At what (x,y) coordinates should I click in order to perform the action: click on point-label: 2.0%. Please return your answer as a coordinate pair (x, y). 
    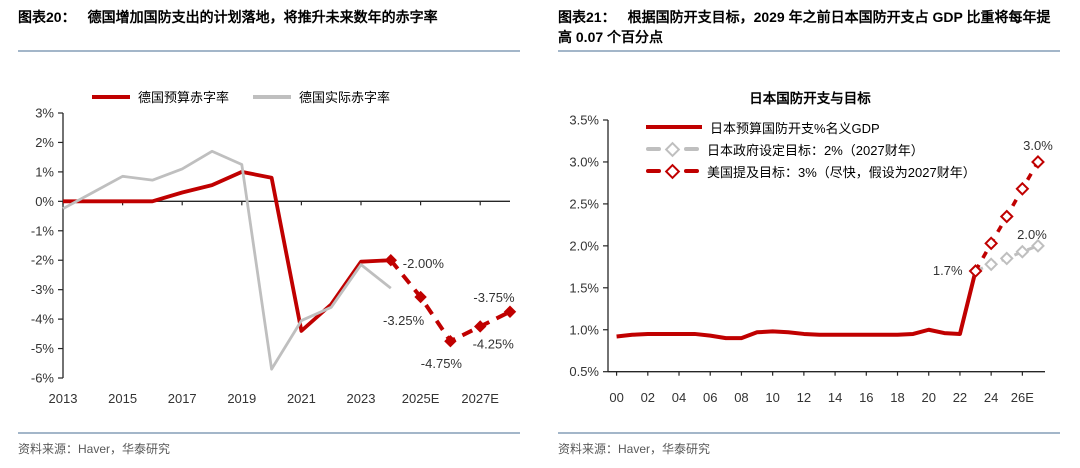
    Looking at the image, I should click on (1032, 234).